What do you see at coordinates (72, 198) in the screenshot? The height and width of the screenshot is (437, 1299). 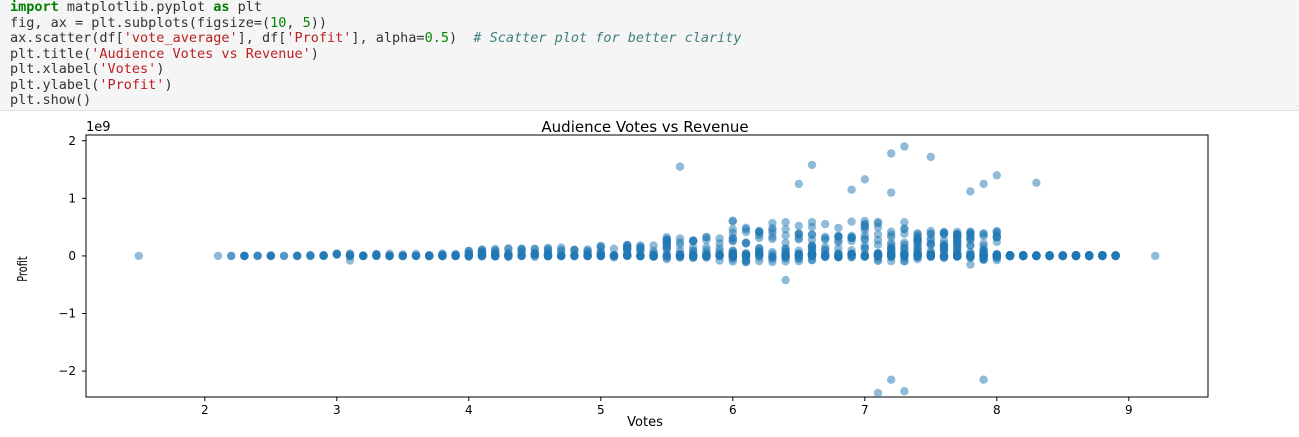 I see `y-tick-label: 1` at bounding box center [72, 198].